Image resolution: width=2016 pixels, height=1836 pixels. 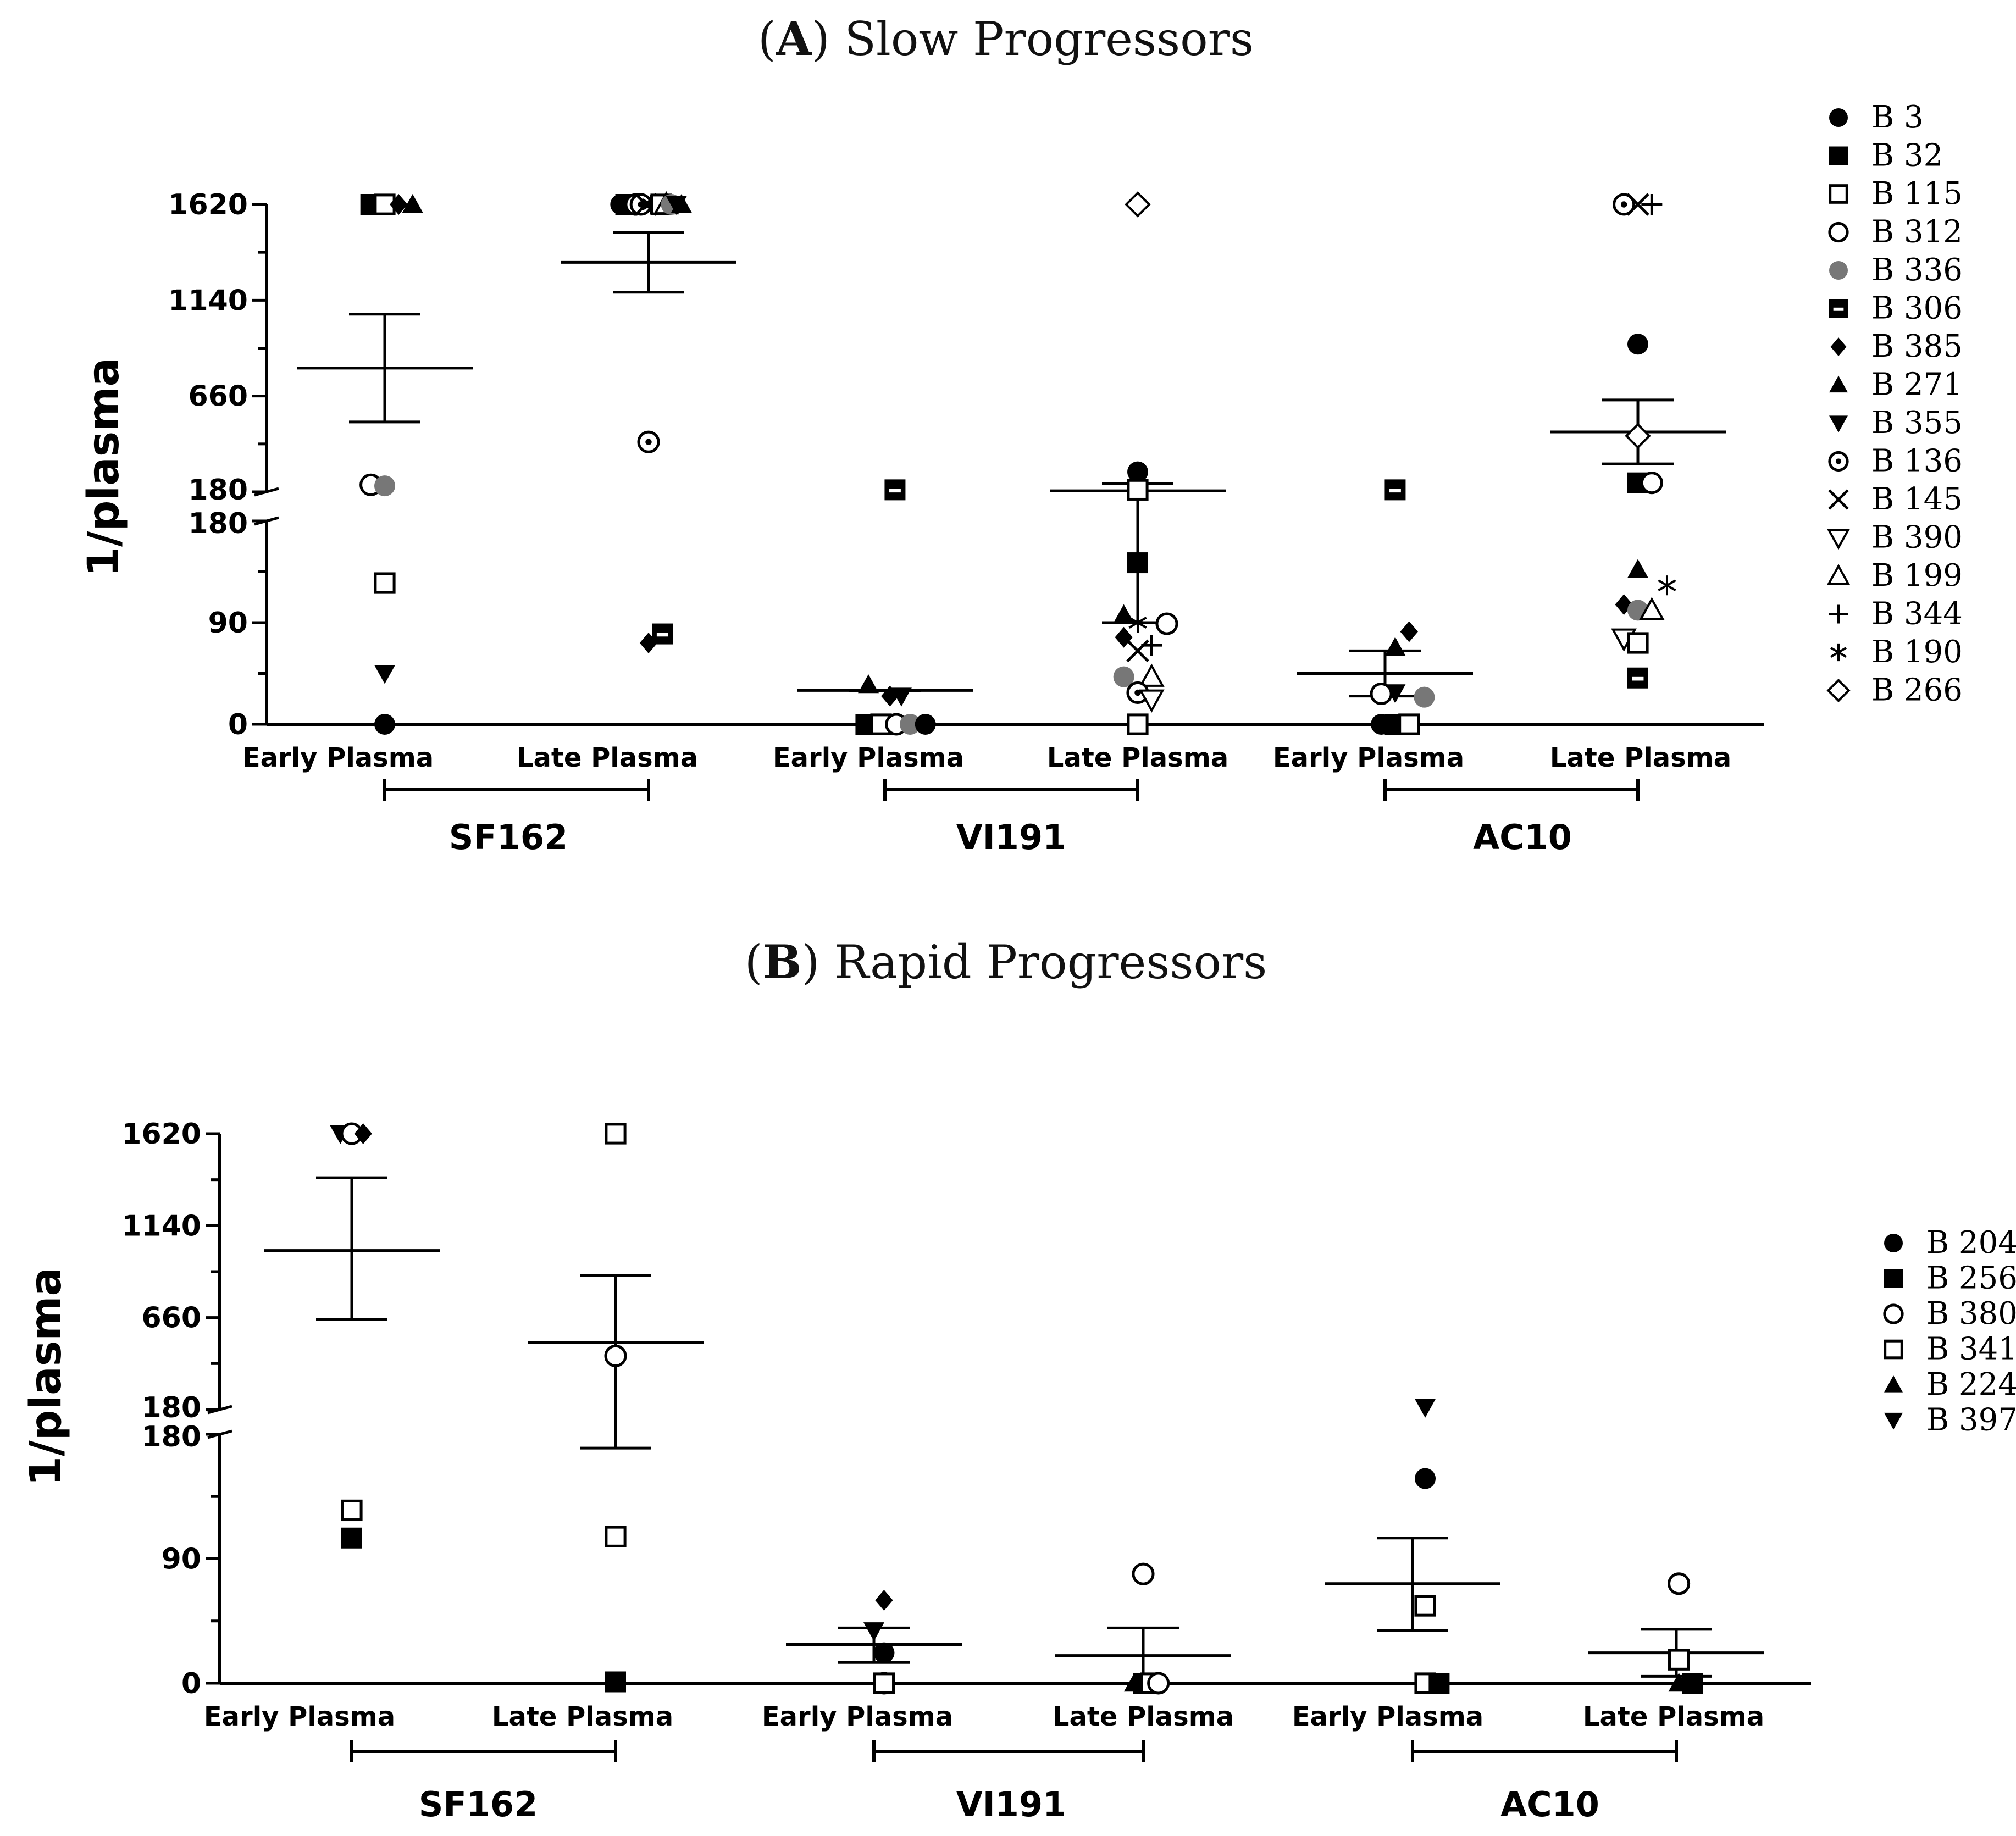 I want to click on title-paren-close: ), so click(x=828, y=39).